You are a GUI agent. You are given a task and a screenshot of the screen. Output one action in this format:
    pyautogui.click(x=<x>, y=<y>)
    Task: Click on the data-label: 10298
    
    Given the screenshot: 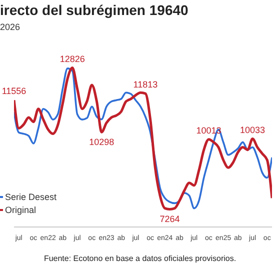 What is the action you would take?
    pyautogui.click(x=101, y=142)
    